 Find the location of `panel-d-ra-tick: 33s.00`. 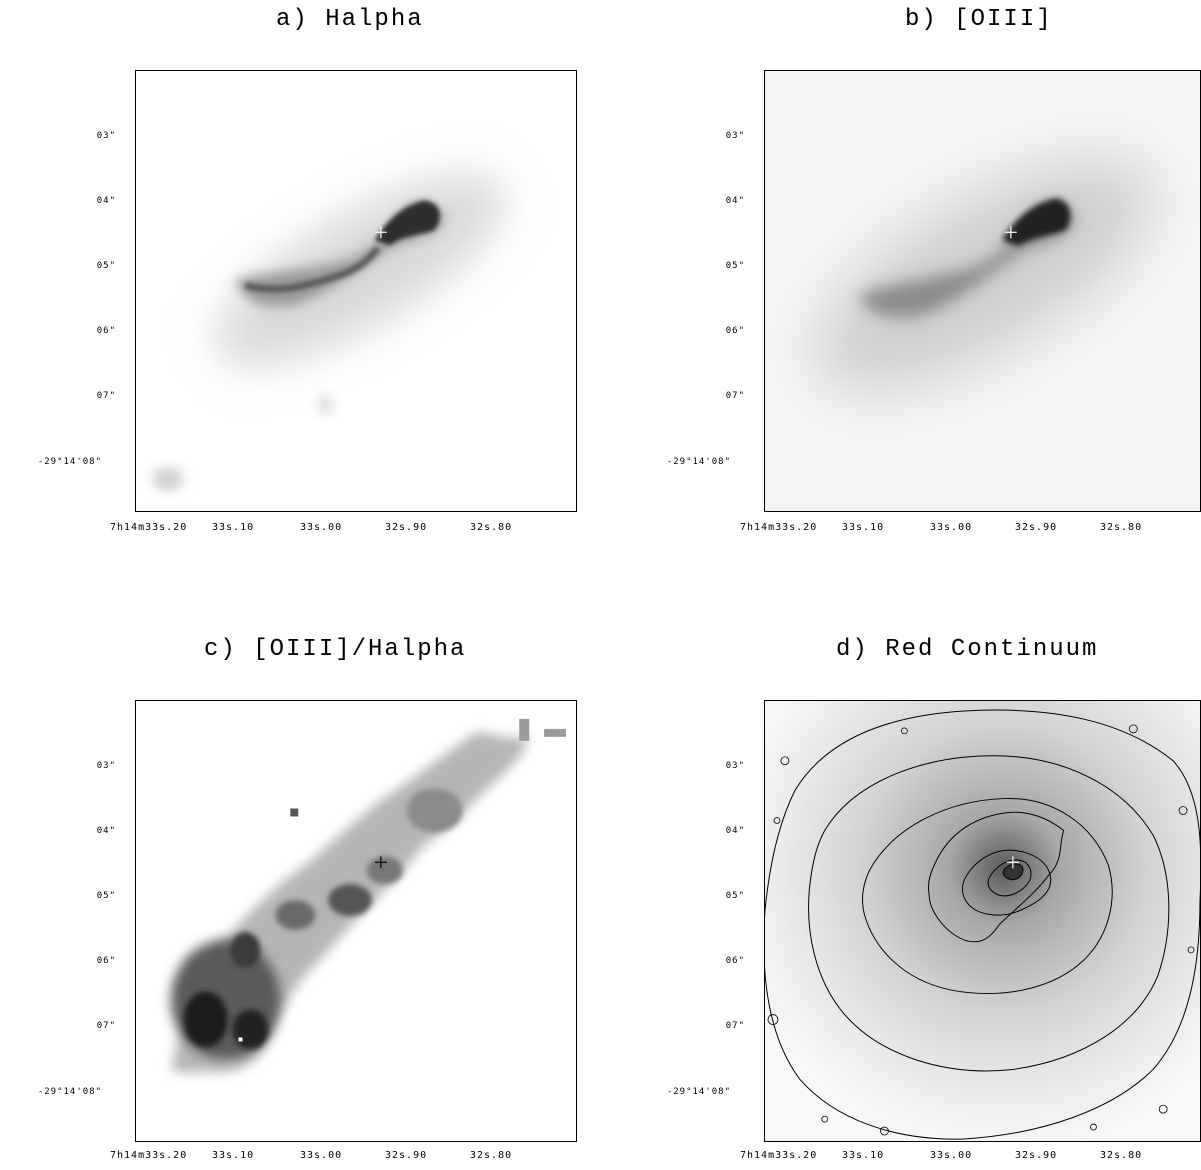

panel-d-ra-tick: 33s.00 is located at coordinates (951, 1155).